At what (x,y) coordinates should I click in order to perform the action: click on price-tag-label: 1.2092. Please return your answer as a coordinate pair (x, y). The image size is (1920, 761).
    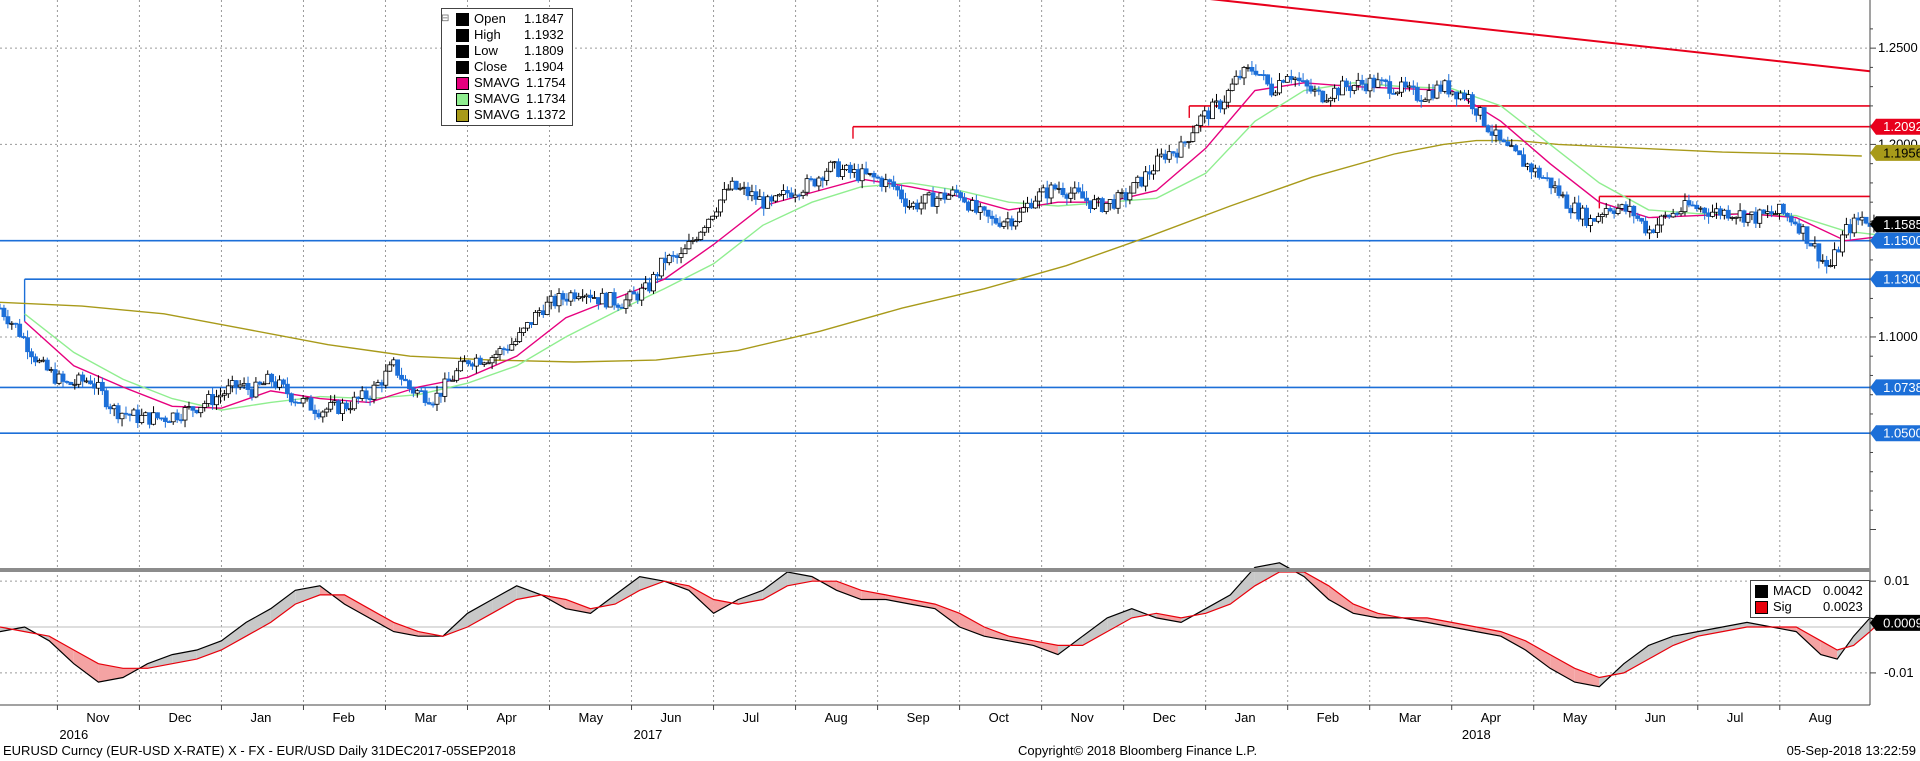
    Looking at the image, I should click on (1901, 126).